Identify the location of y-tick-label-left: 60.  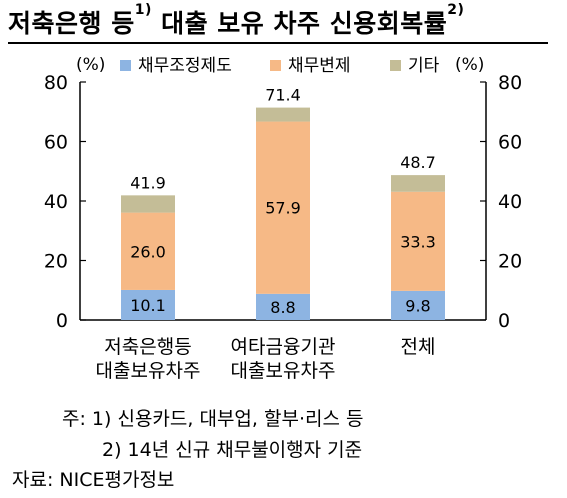
(56, 143).